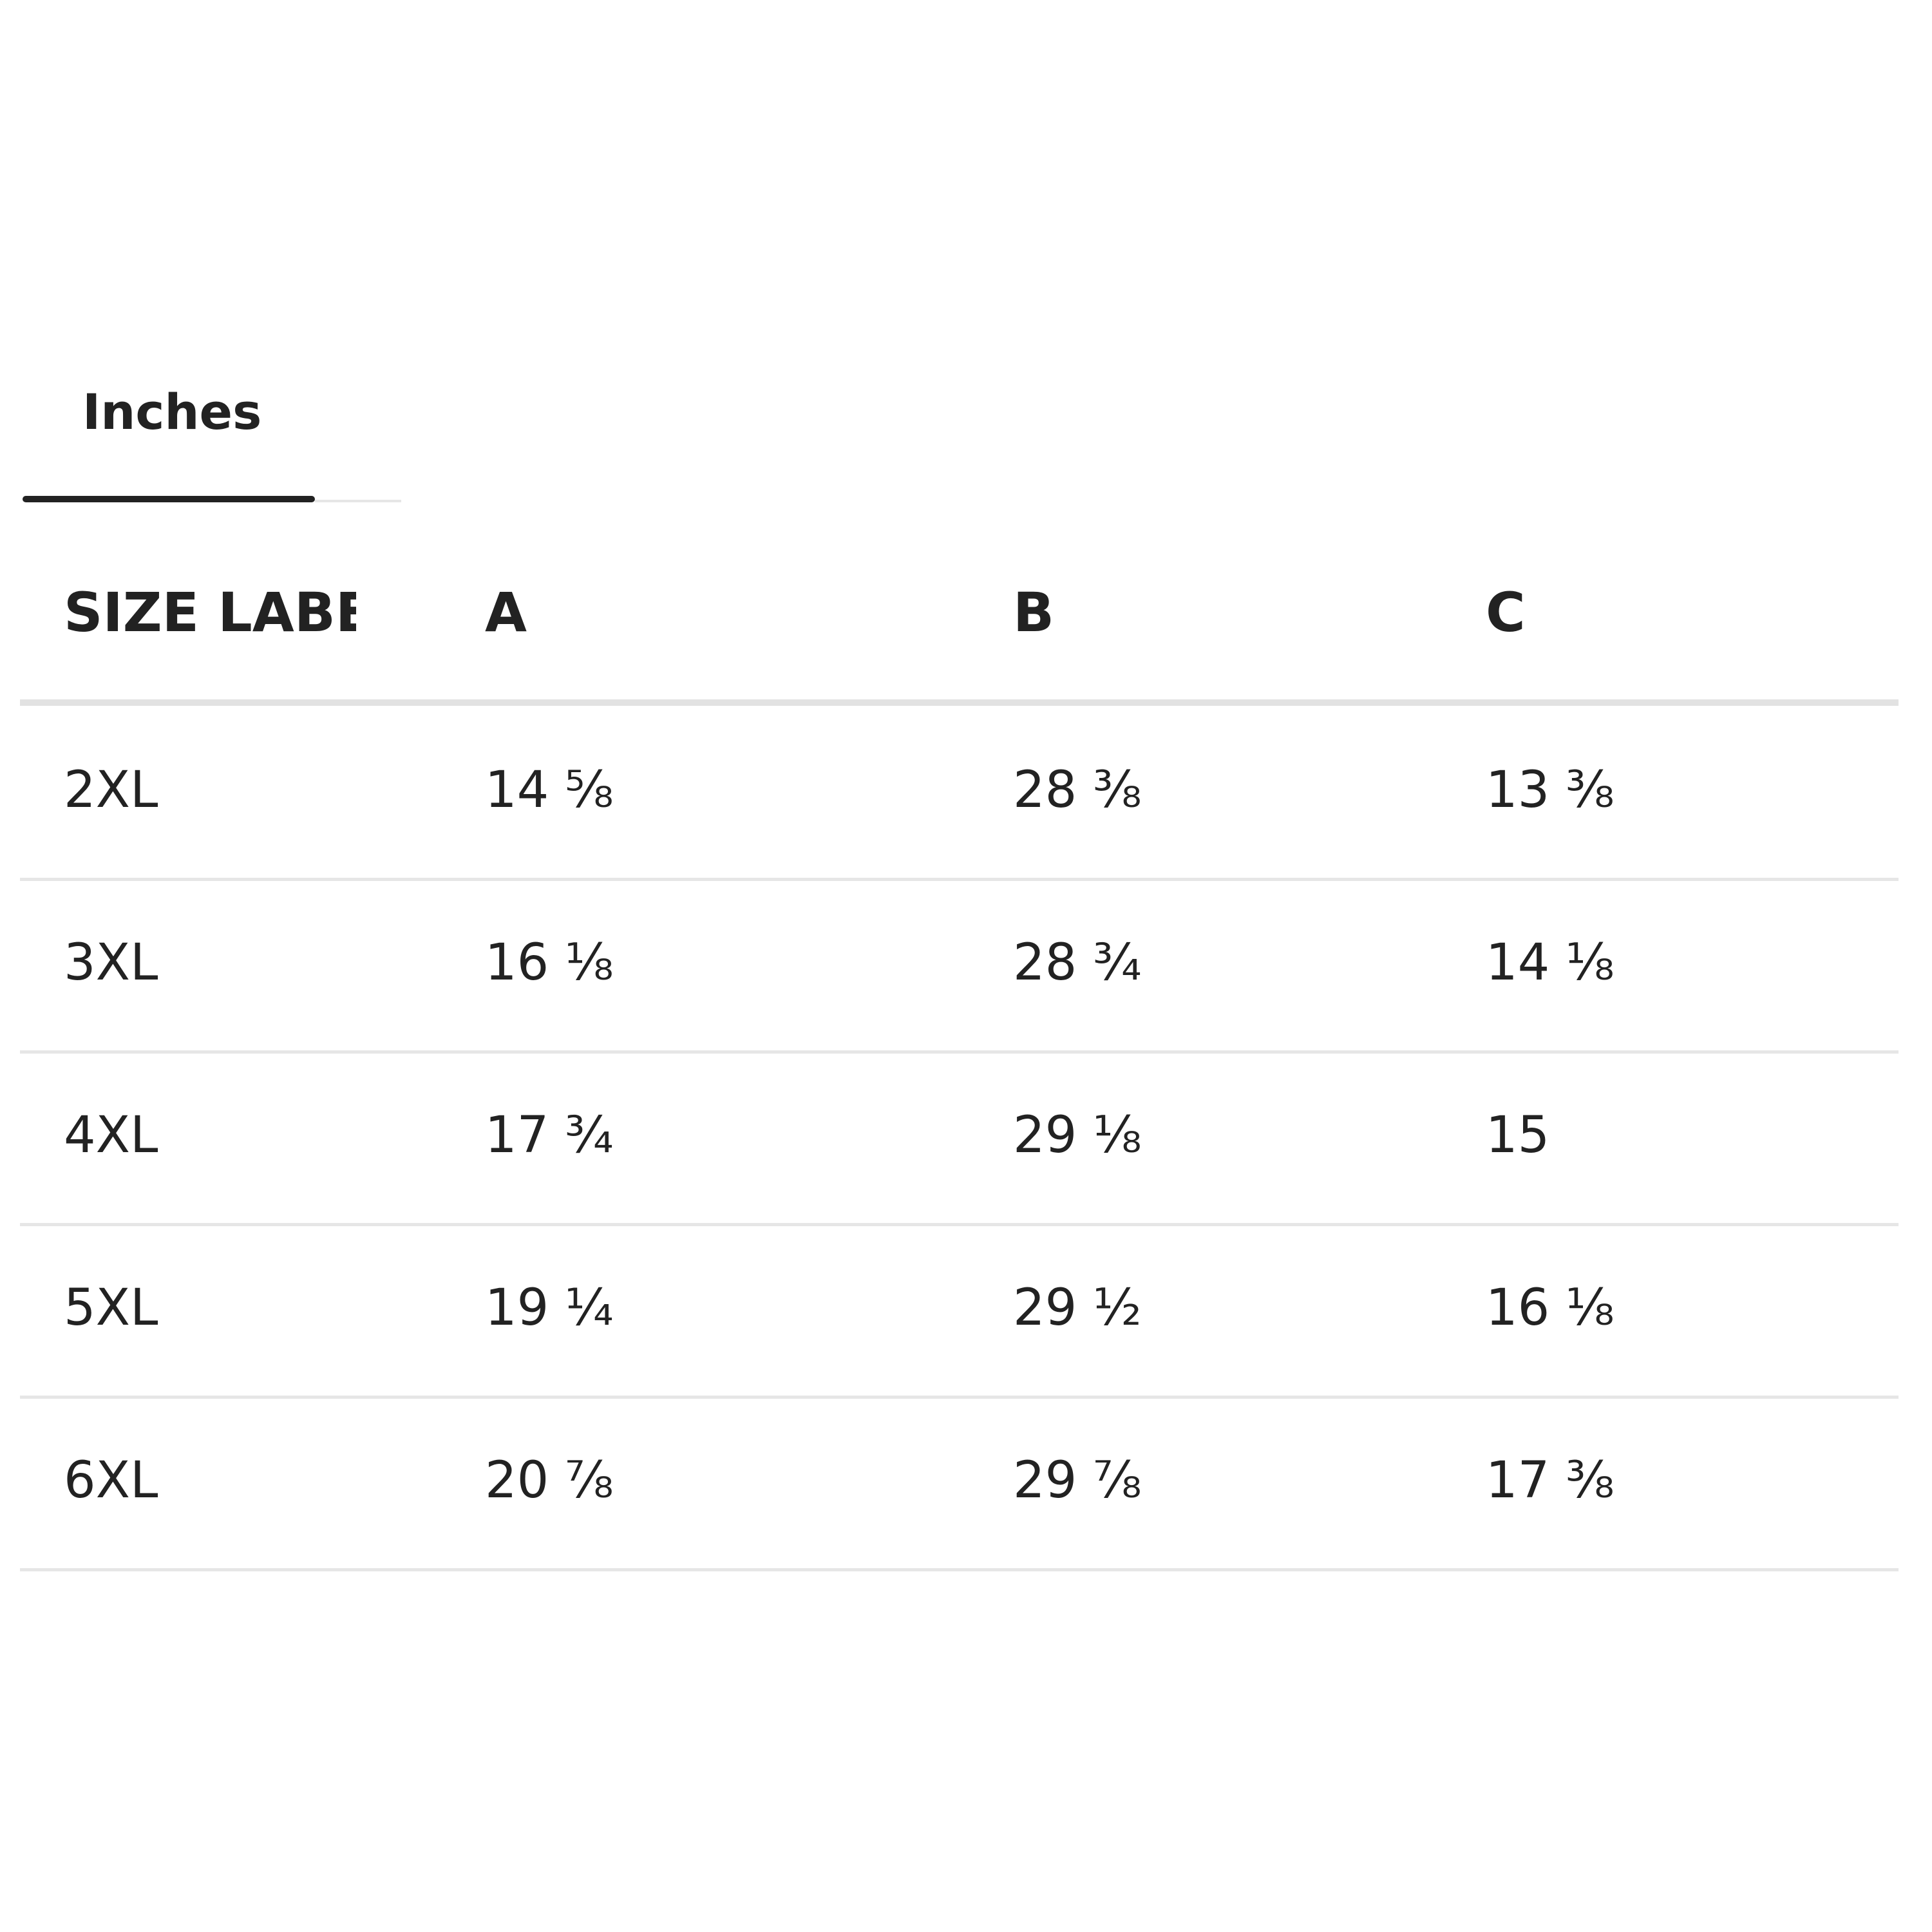 The width and height of the screenshot is (1932, 1932). What do you see at coordinates (1550, 790) in the screenshot?
I see `measurement: 13 ⅜` at bounding box center [1550, 790].